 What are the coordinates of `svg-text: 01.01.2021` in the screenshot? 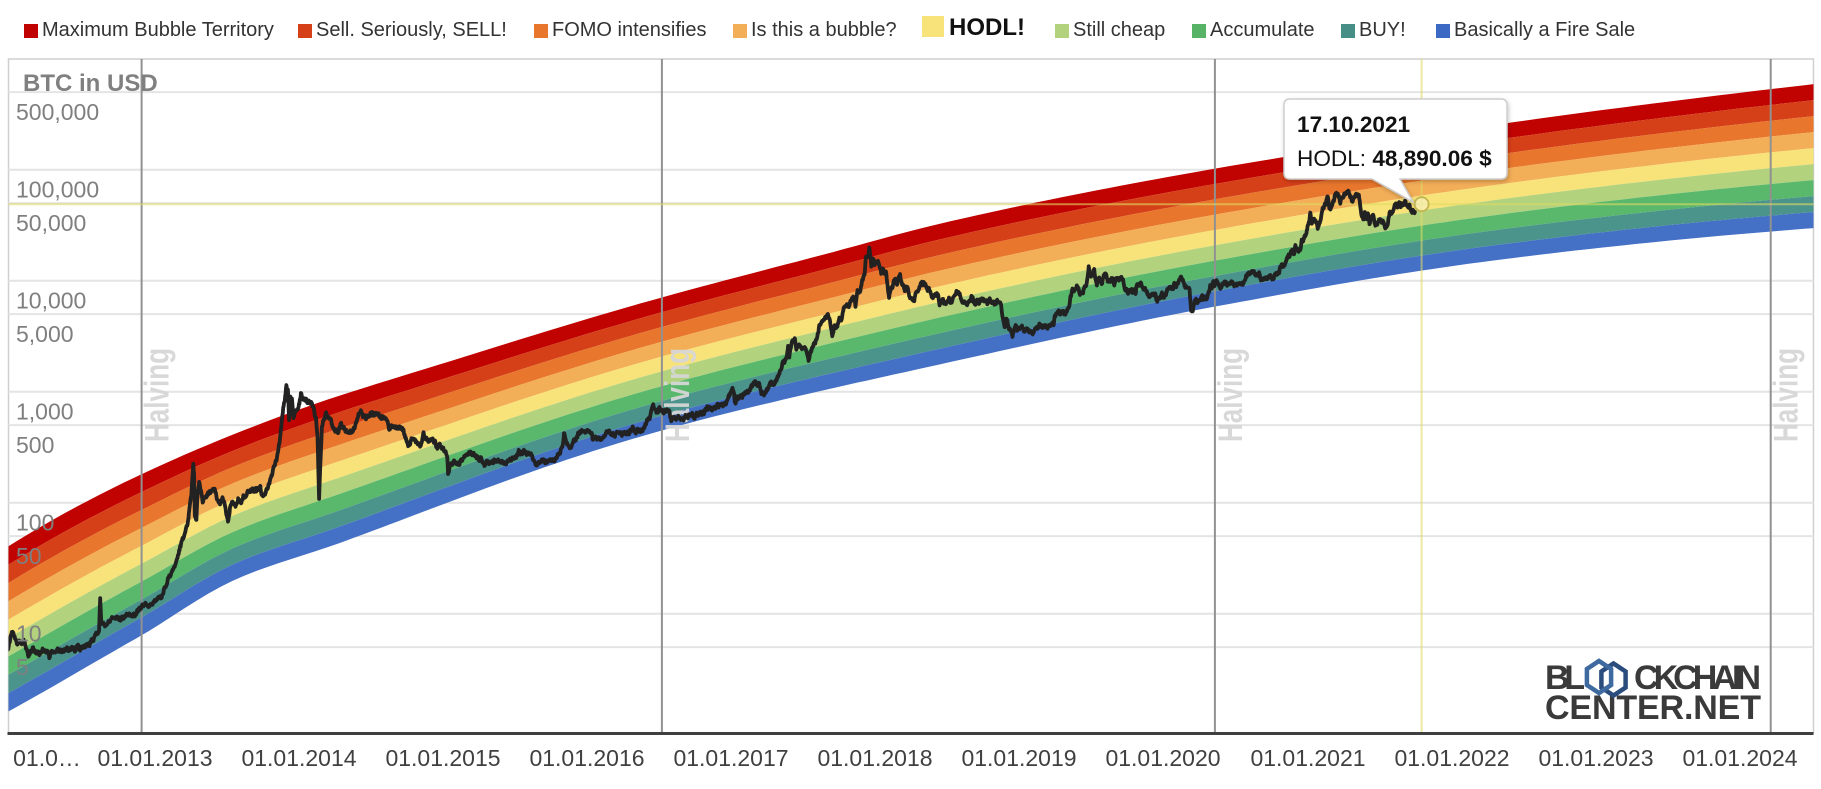 It's located at (1307, 758).